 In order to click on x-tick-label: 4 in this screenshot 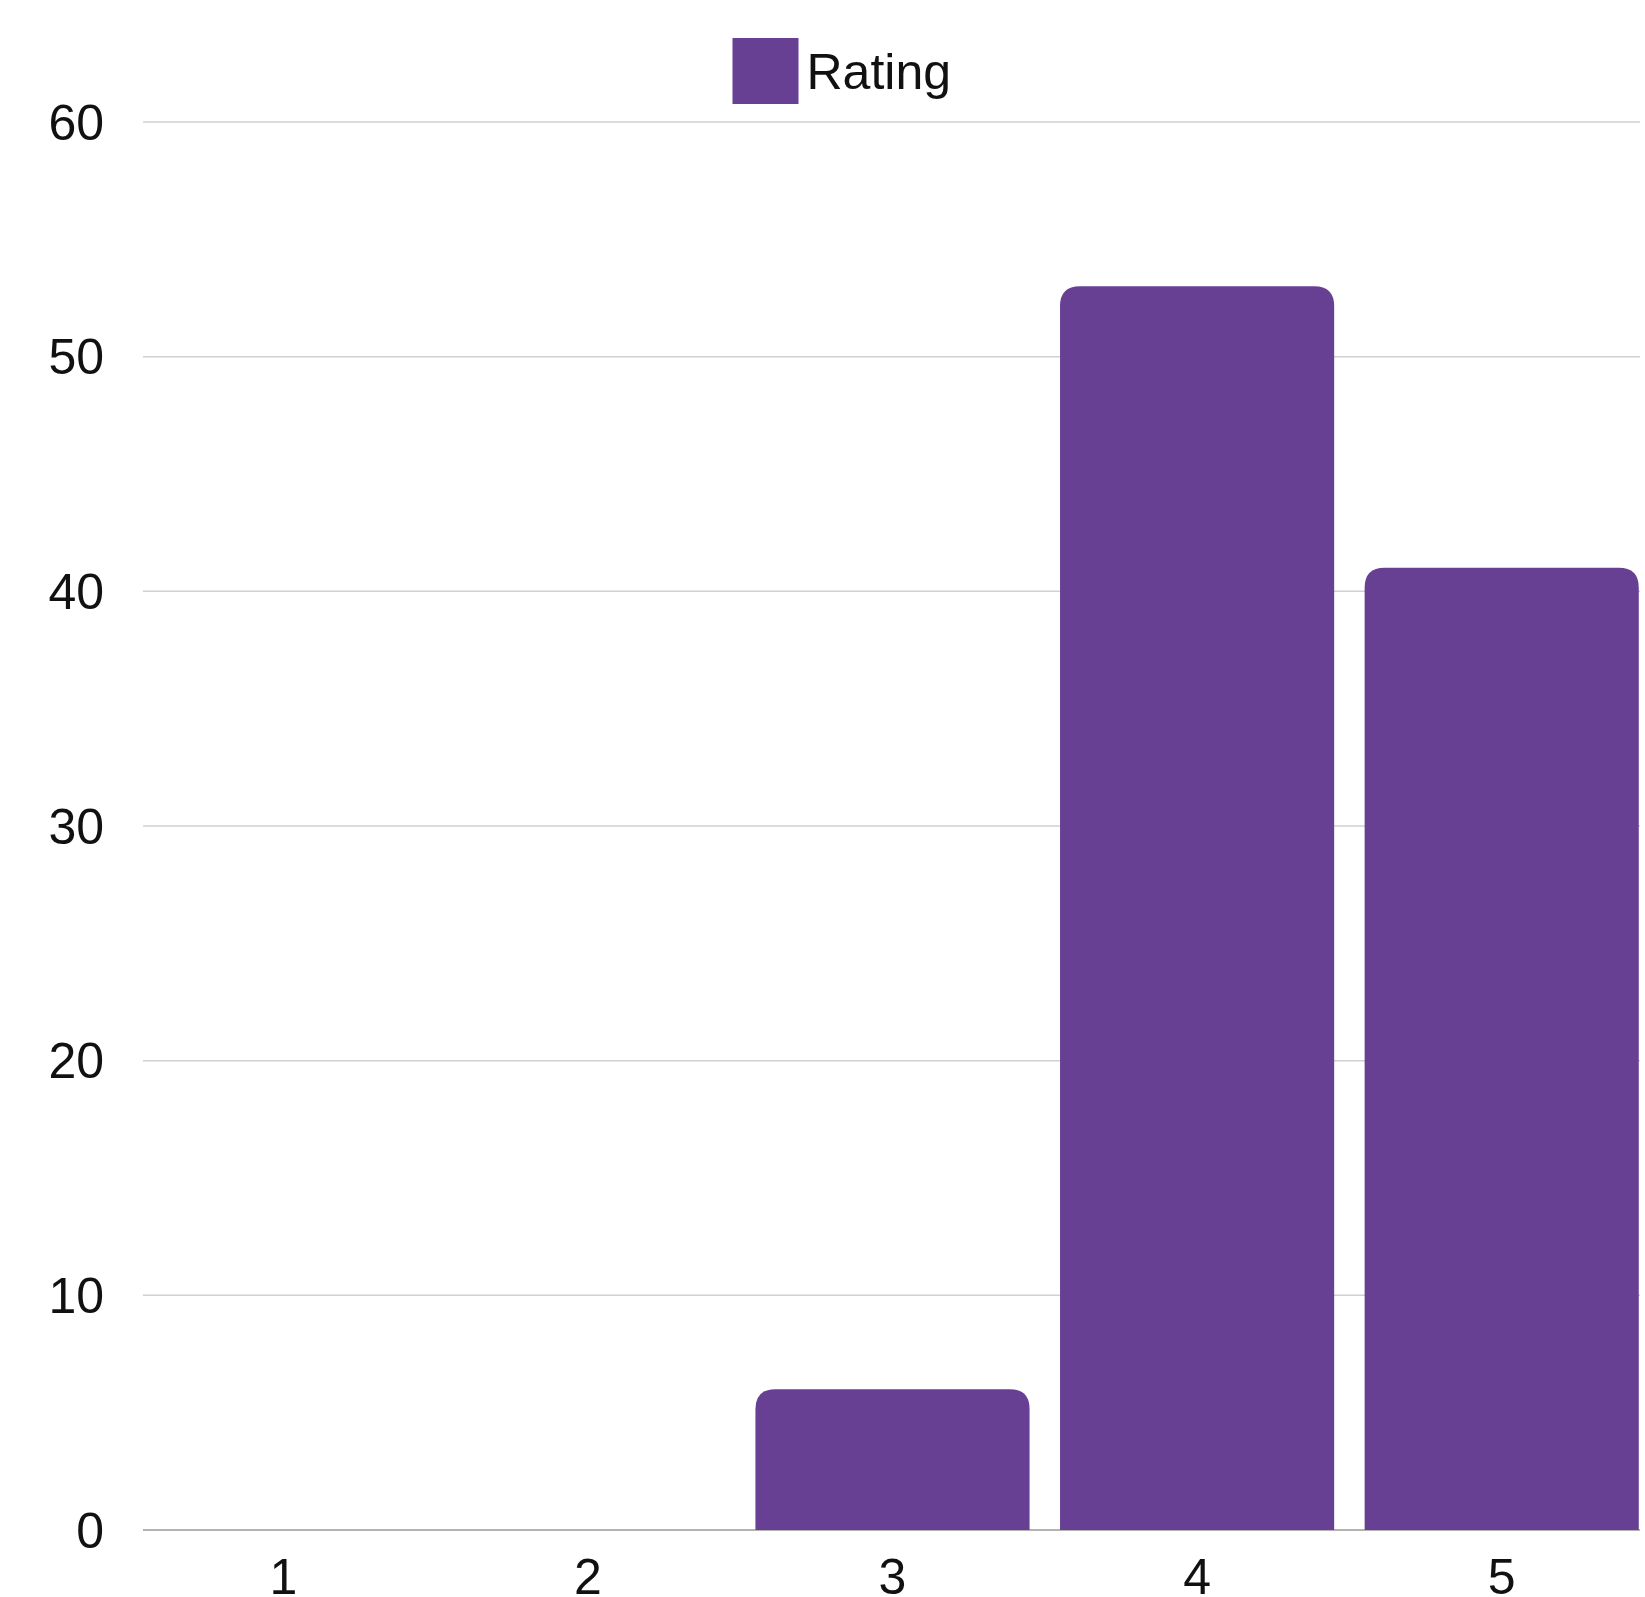, I will do `click(1197, 1573)`.